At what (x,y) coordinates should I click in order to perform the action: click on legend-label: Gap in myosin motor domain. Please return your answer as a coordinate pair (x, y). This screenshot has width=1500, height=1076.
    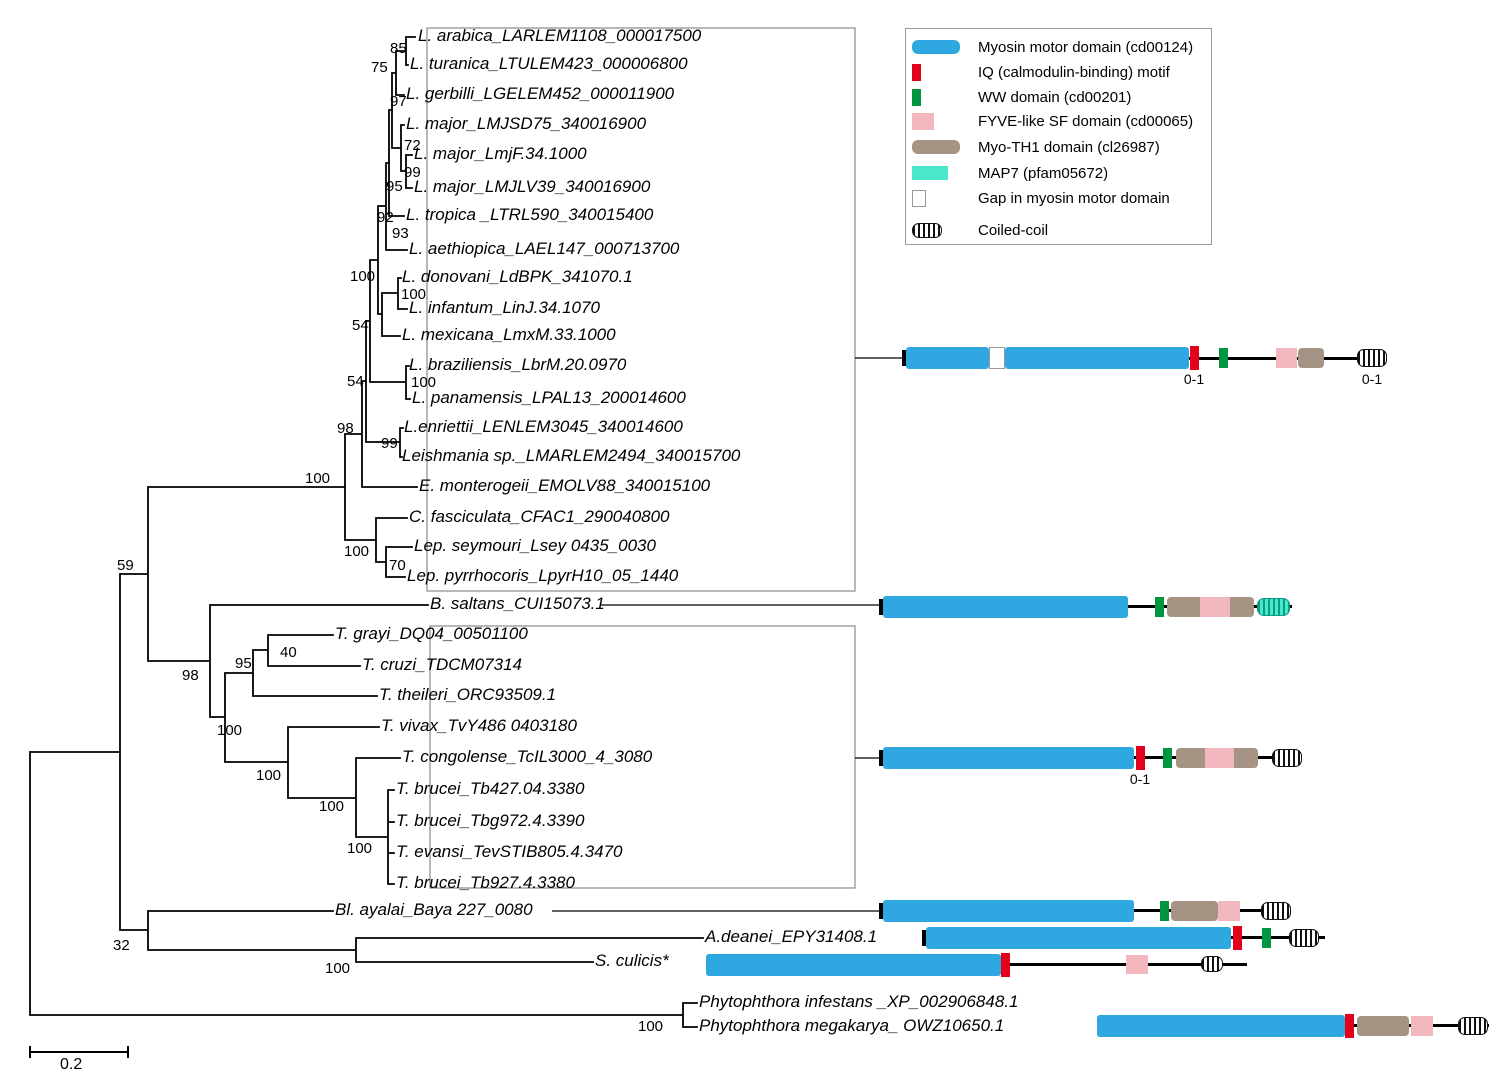
    Looking at the image, I should click on (1074, 198).